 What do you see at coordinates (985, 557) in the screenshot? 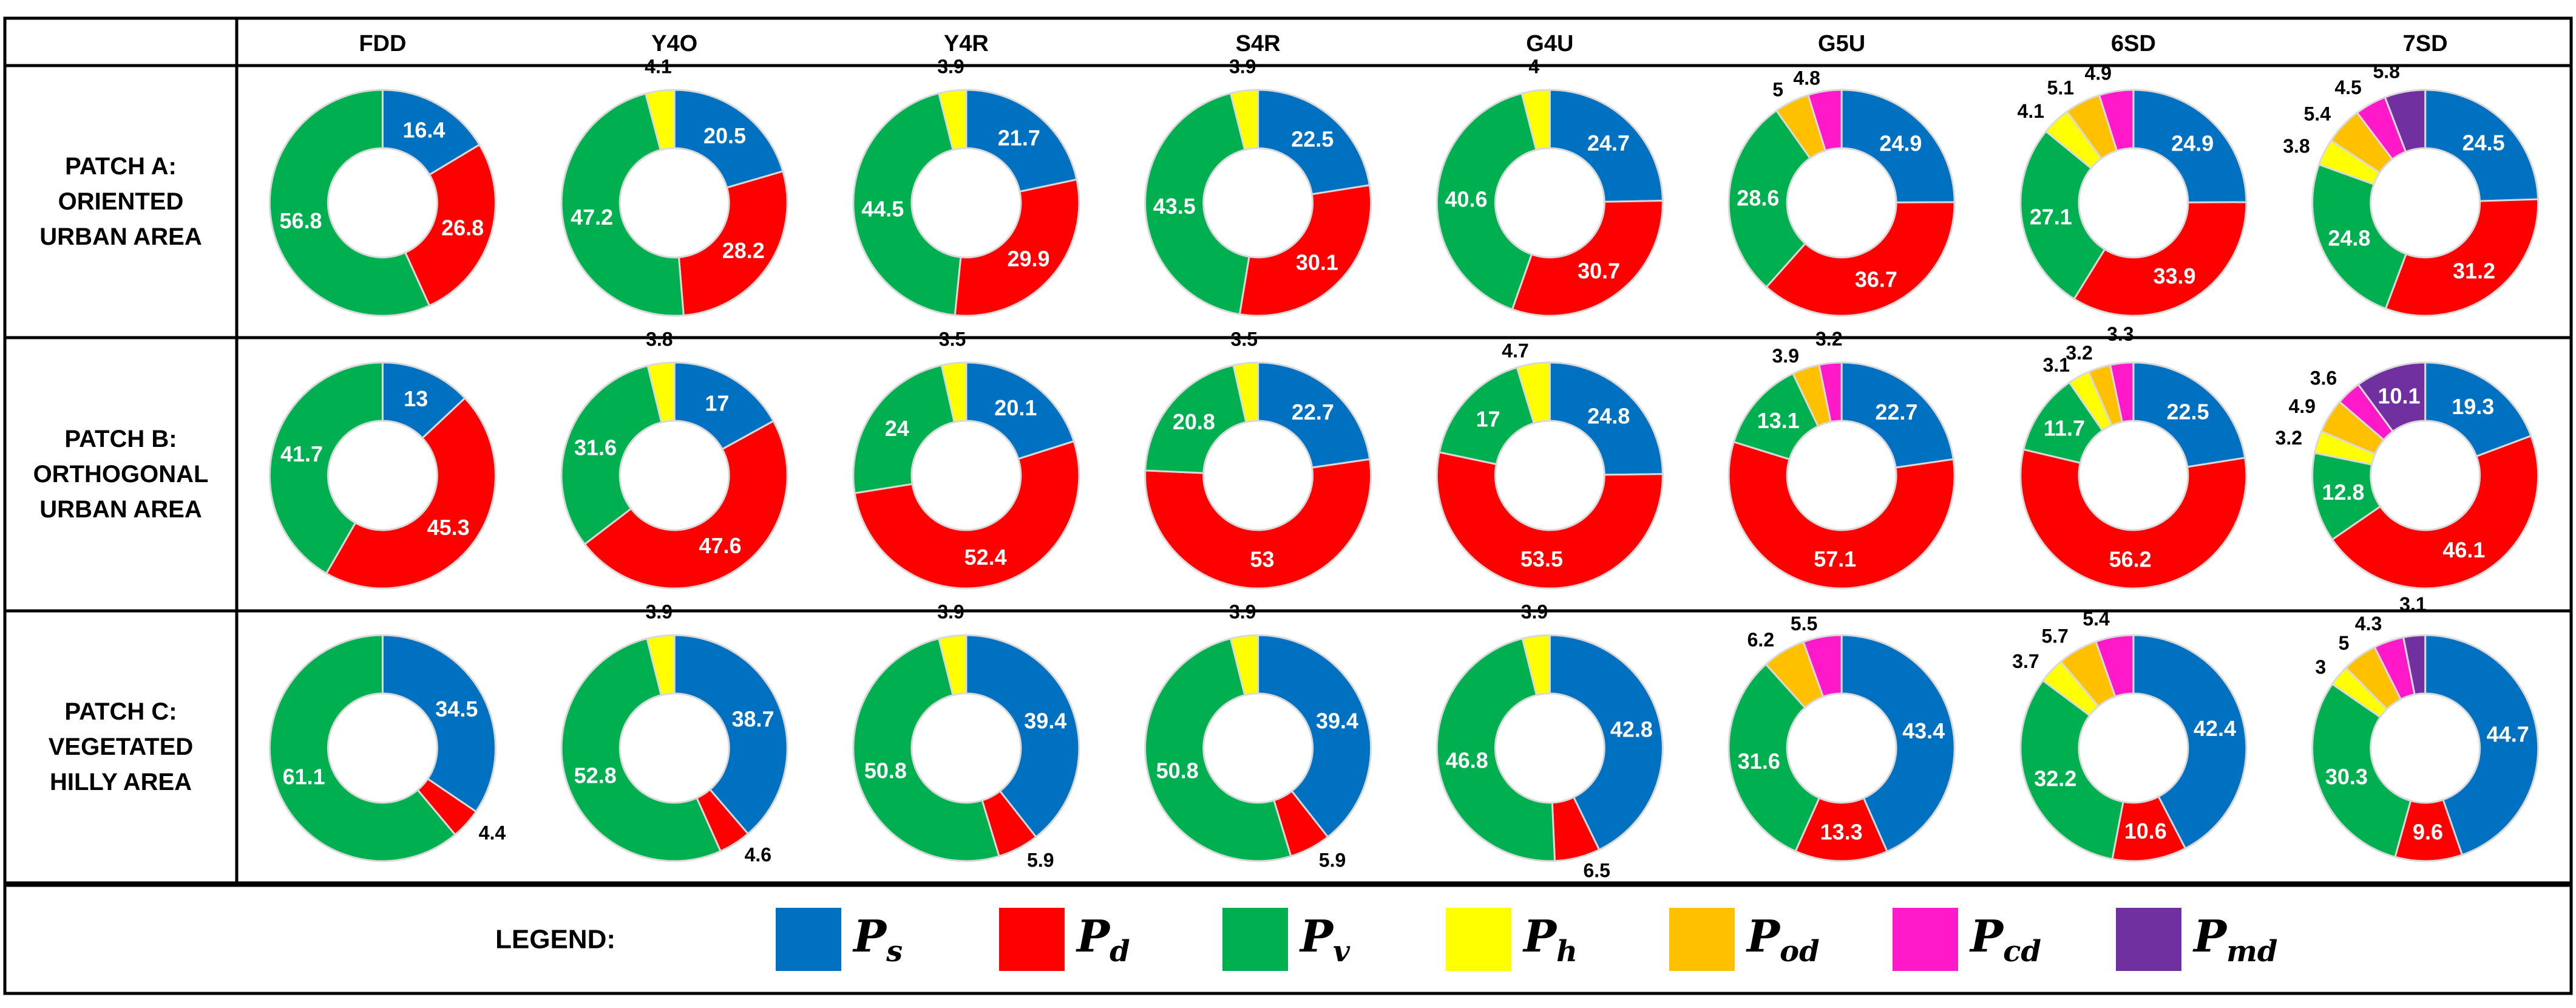
I see `data-label-pd: 52.4` at bounding box center [985, 557].